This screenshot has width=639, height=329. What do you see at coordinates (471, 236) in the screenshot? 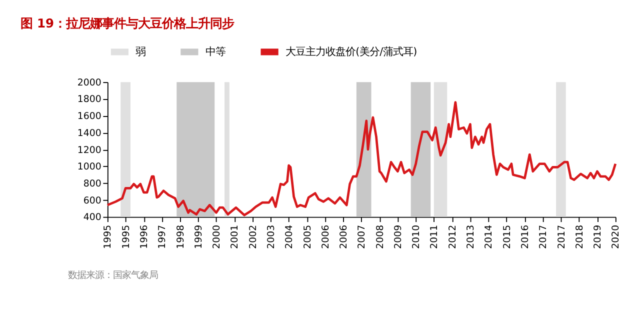
I see `x-tick-label: 2013` at bounding box center [471, 236].